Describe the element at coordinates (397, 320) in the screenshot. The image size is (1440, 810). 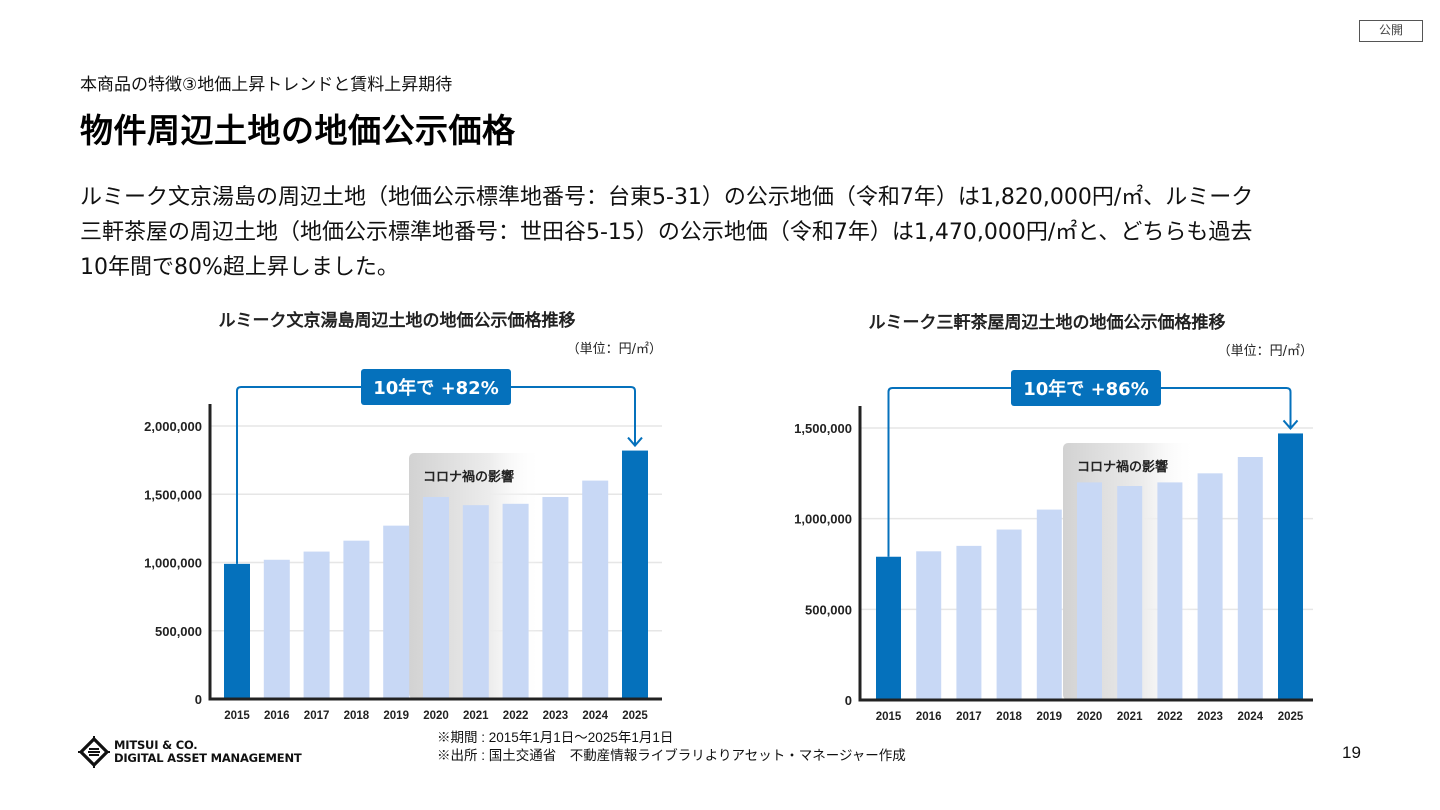
I see `chart-title: ルミーク文京湯島周辺土地の地価公示価格推移` at that location.